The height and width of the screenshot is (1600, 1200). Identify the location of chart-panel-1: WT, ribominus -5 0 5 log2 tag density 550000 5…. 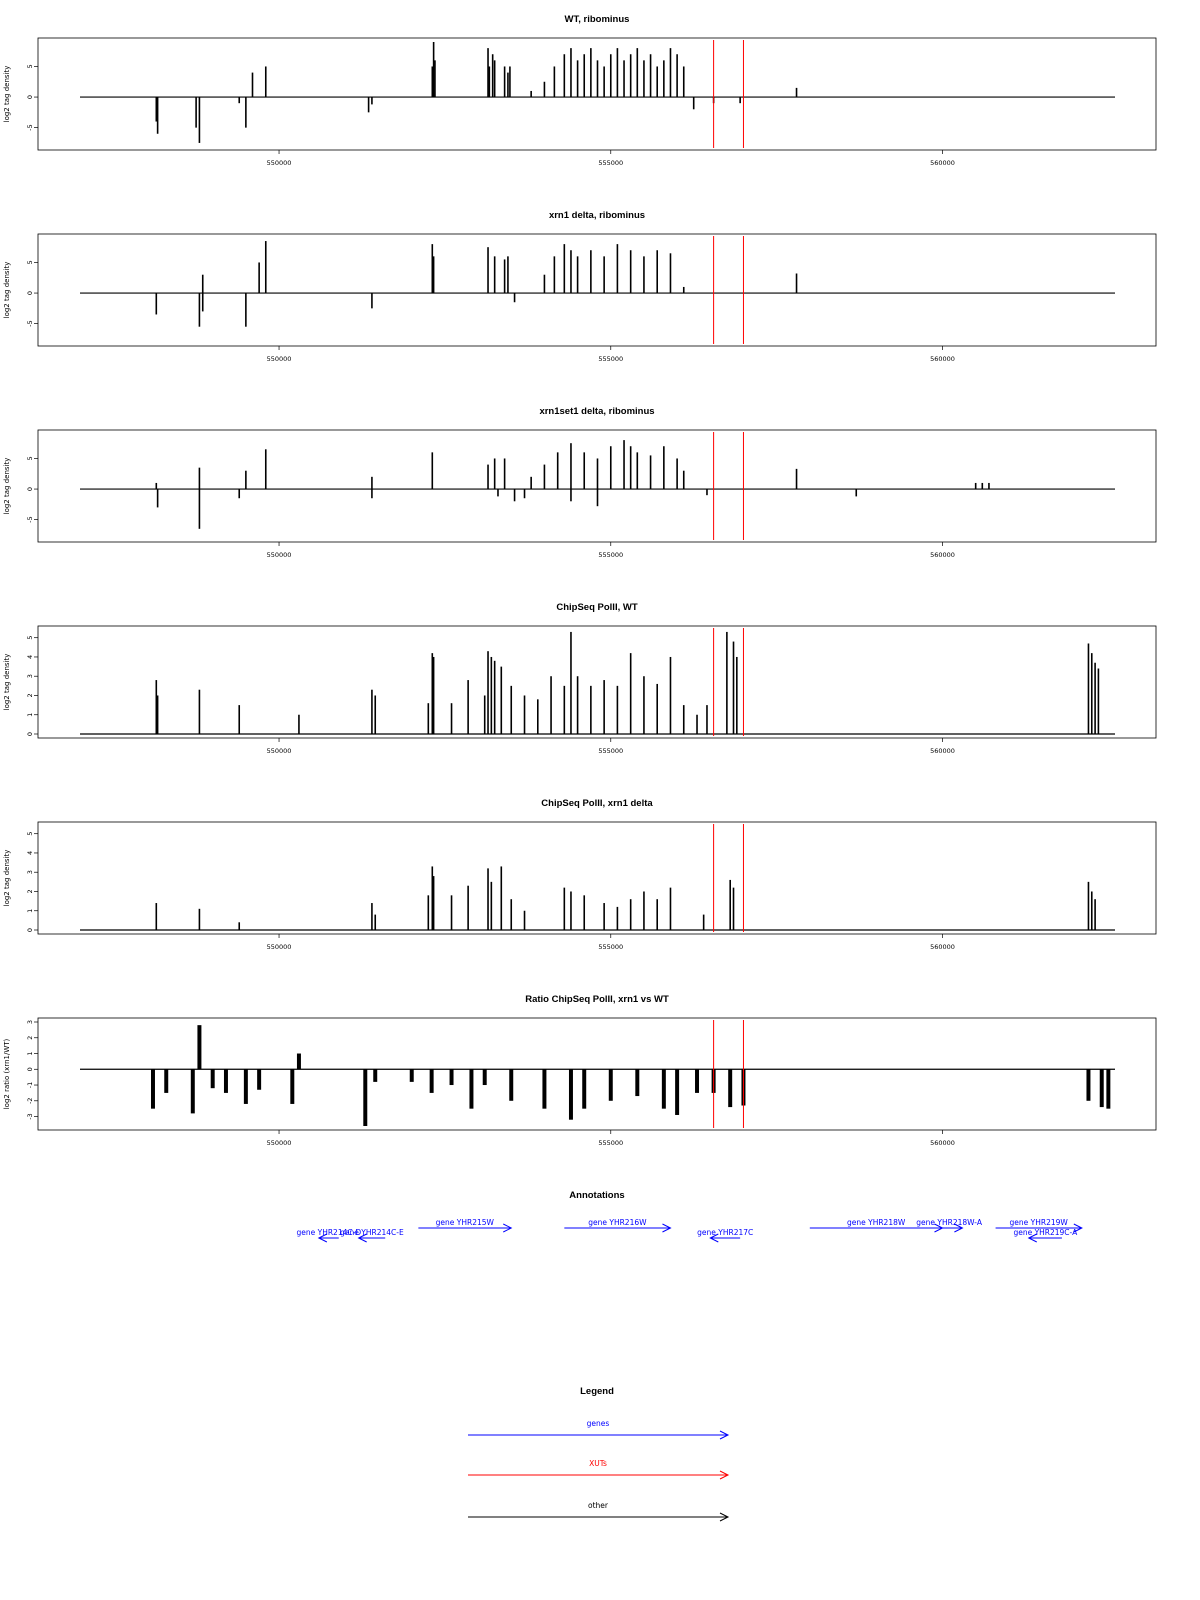
(580, 90).